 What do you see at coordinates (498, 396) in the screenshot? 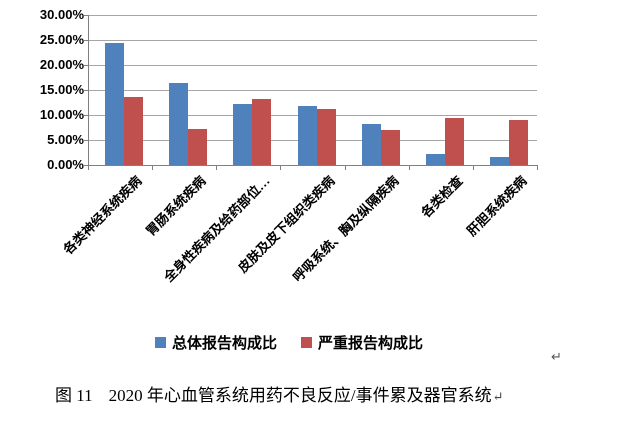
I see `caption-paragraph-mark: ↵` at bounding box center [498, 396].